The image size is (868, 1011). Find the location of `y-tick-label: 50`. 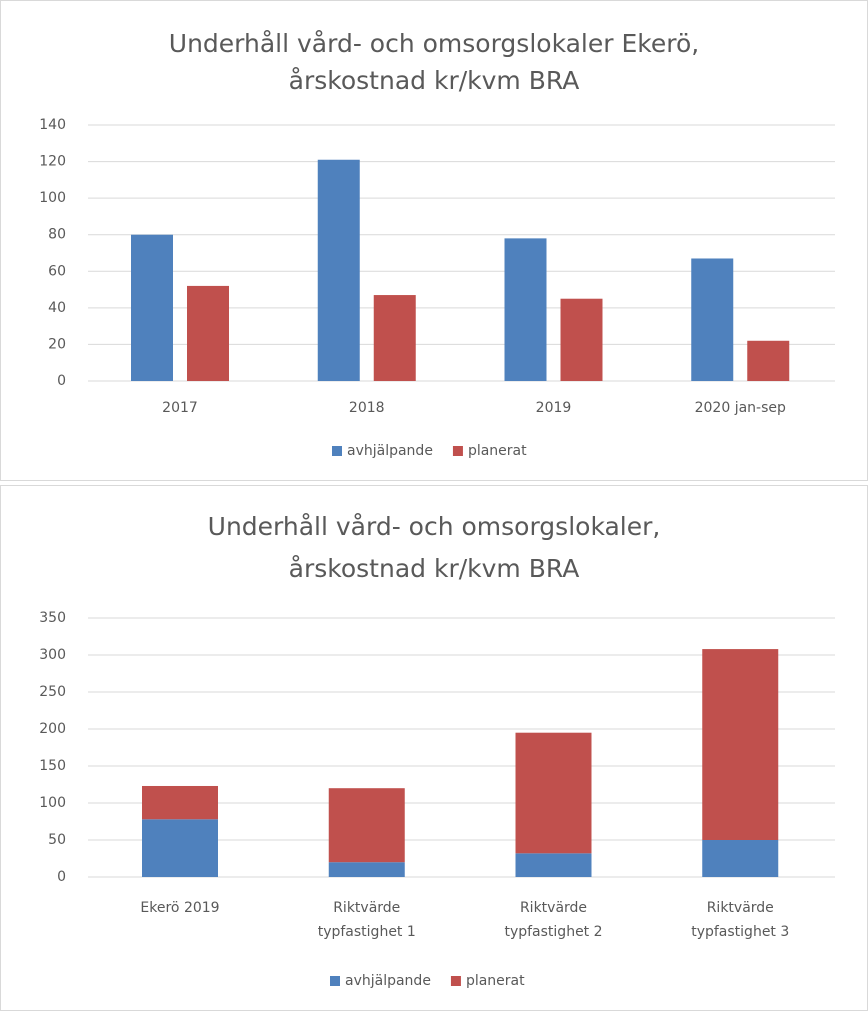

y-tick-label: 50 is located at coordinates (57, 840).